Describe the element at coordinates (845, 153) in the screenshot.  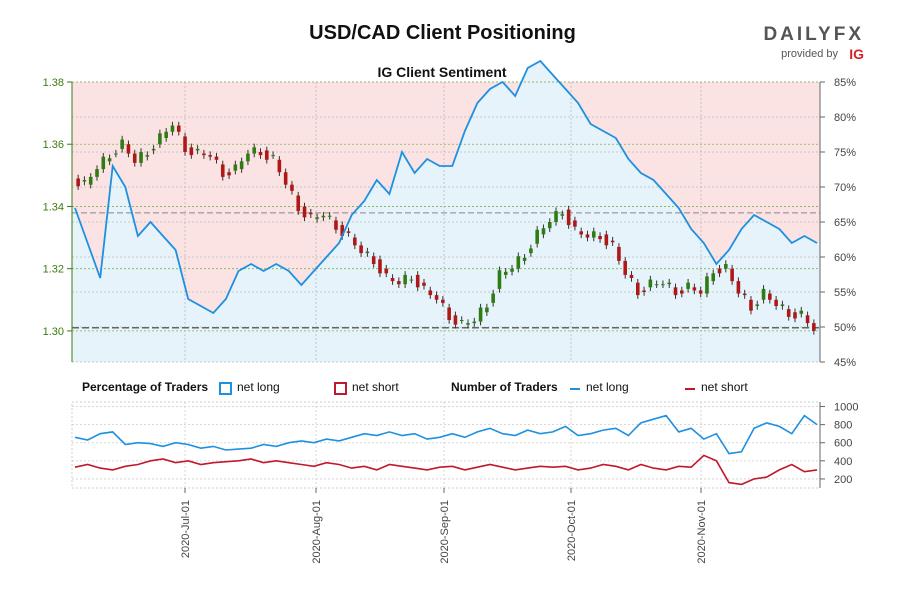
I see `sentiment-tick-label: 75%` at that location.